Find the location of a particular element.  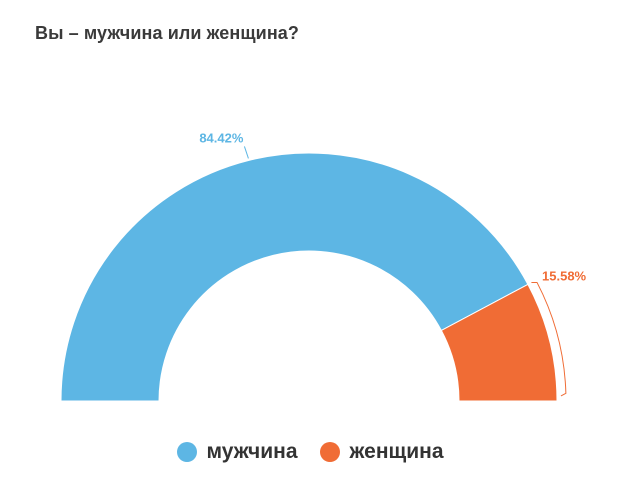

legend-item-male: мужчина is located at coordinates (237, 452).